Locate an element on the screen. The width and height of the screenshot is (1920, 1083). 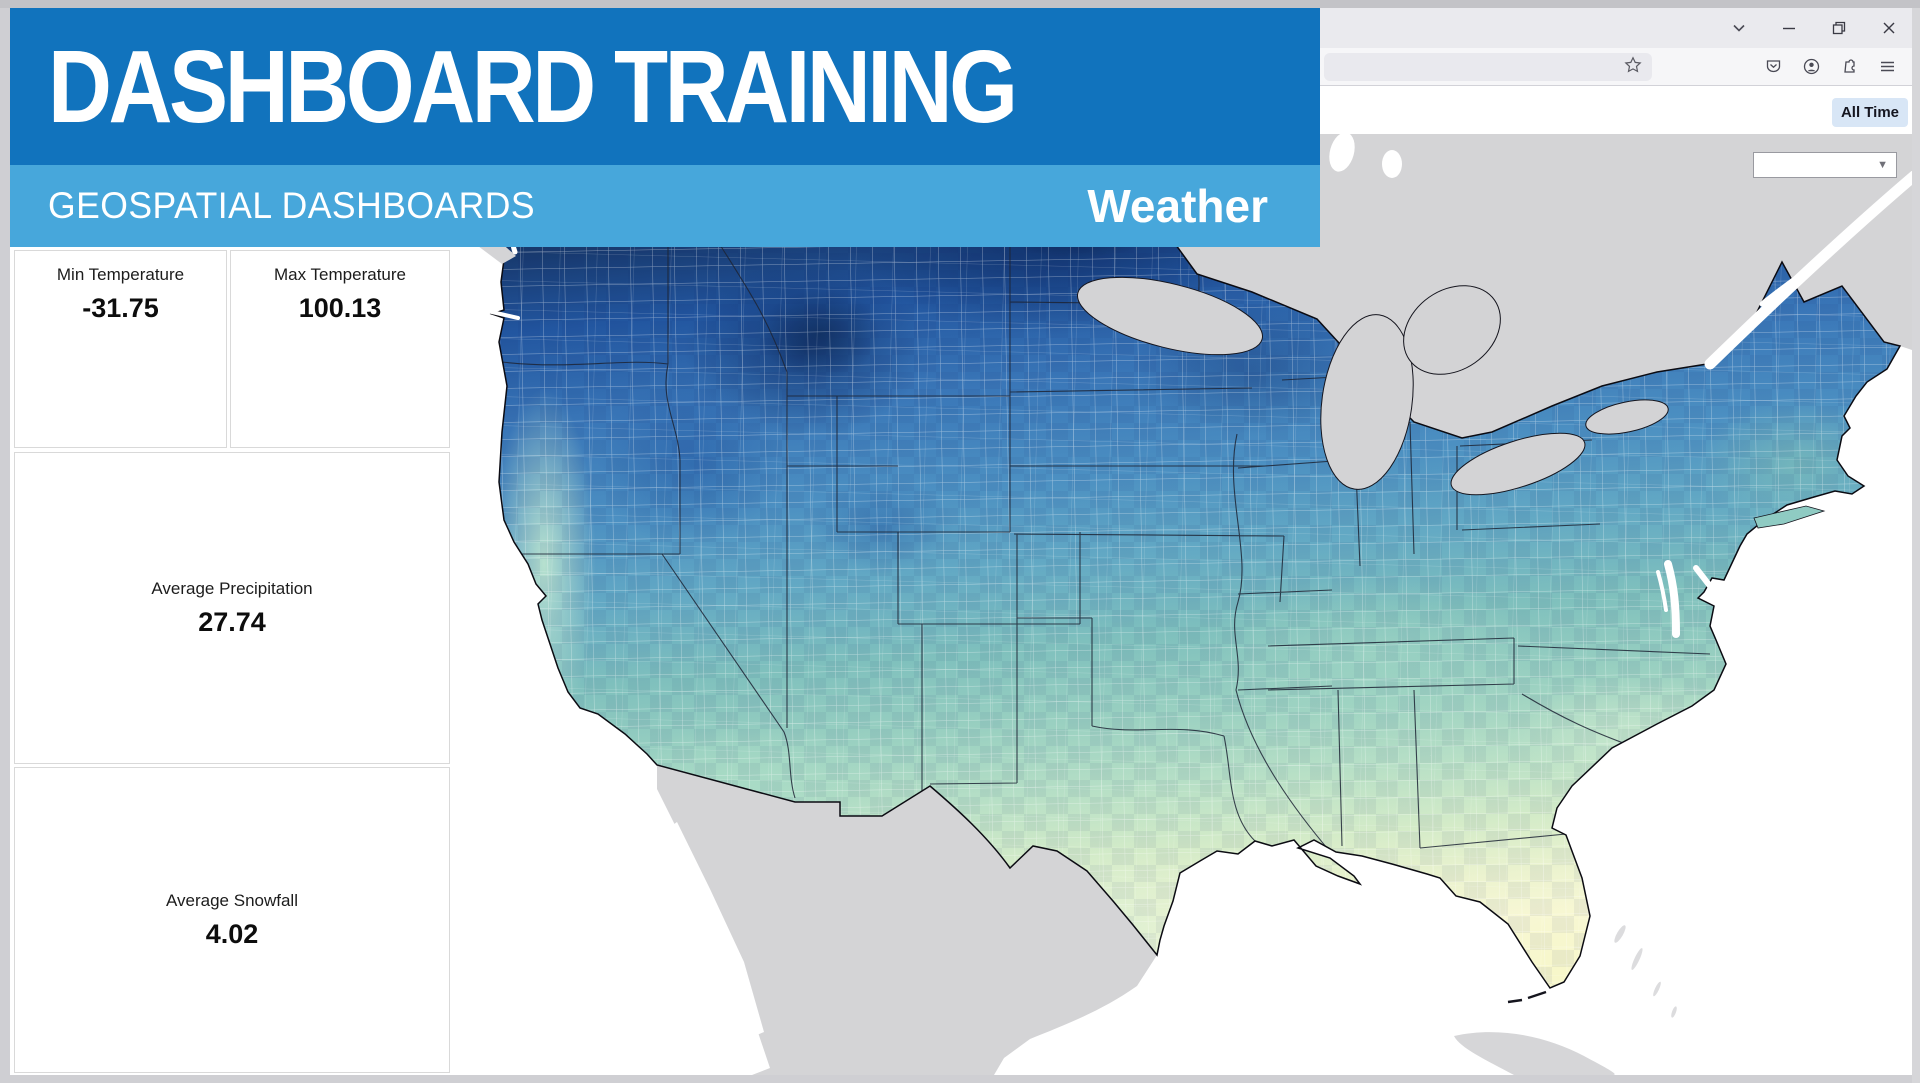
kpi-label: Average Snowfall is located at coordinates (232, 900).